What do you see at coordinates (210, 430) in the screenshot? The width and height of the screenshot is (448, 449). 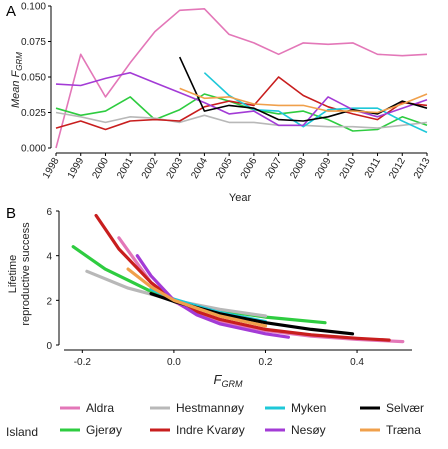 I see `legend-label: Indre Kvarøy` at bounding box center [210, 430].